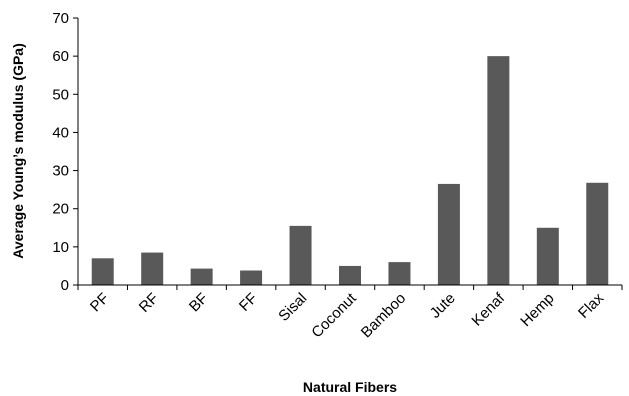 The width and height of the screenshot is (629, 396). I want to click on x-tick-label: Bamboo, so click(384, 316).